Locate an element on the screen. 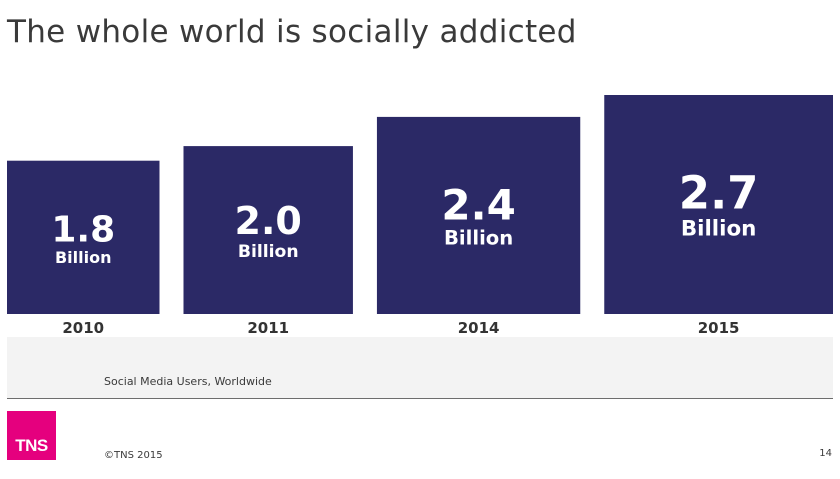 The image size is (840, 479). bar-2011 is located at coordinates (268, 230).